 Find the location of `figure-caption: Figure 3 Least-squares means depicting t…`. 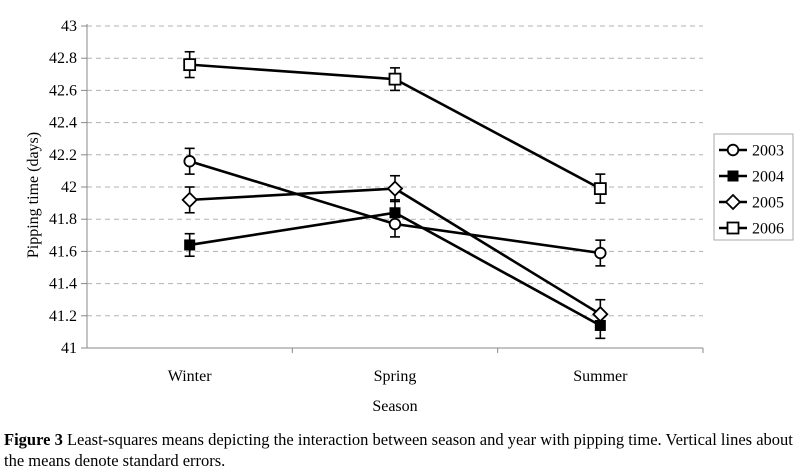

figure-caption: Figure 3 Least-squares means depicting t… is located at coordinates (403, 450).